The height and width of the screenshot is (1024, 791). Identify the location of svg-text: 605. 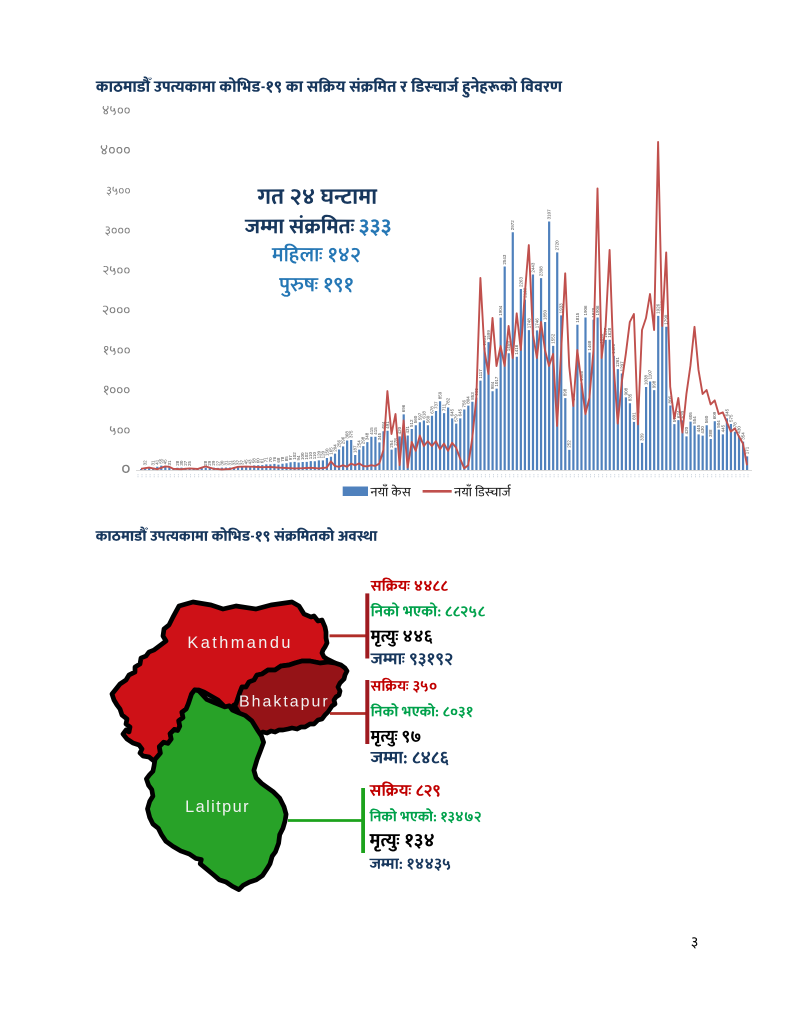
(690, 416).